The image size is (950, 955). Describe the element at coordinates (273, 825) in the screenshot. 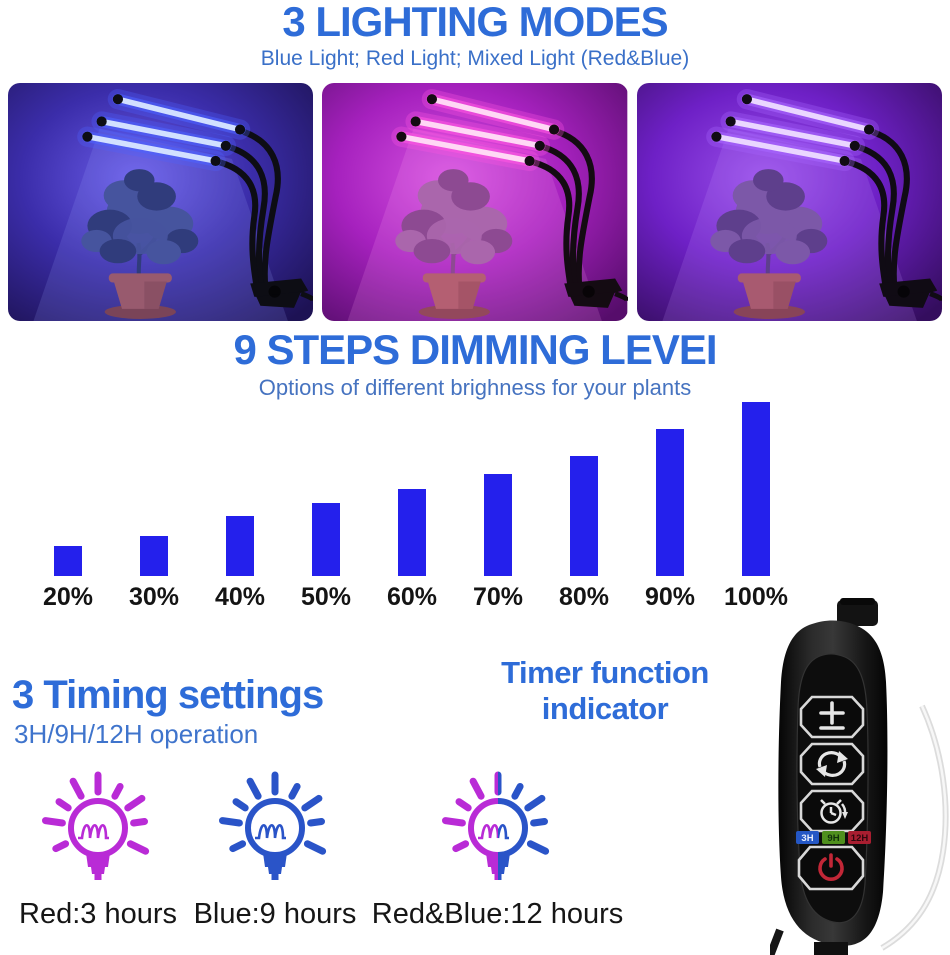

I see `blue-bulb-icon` at that location.